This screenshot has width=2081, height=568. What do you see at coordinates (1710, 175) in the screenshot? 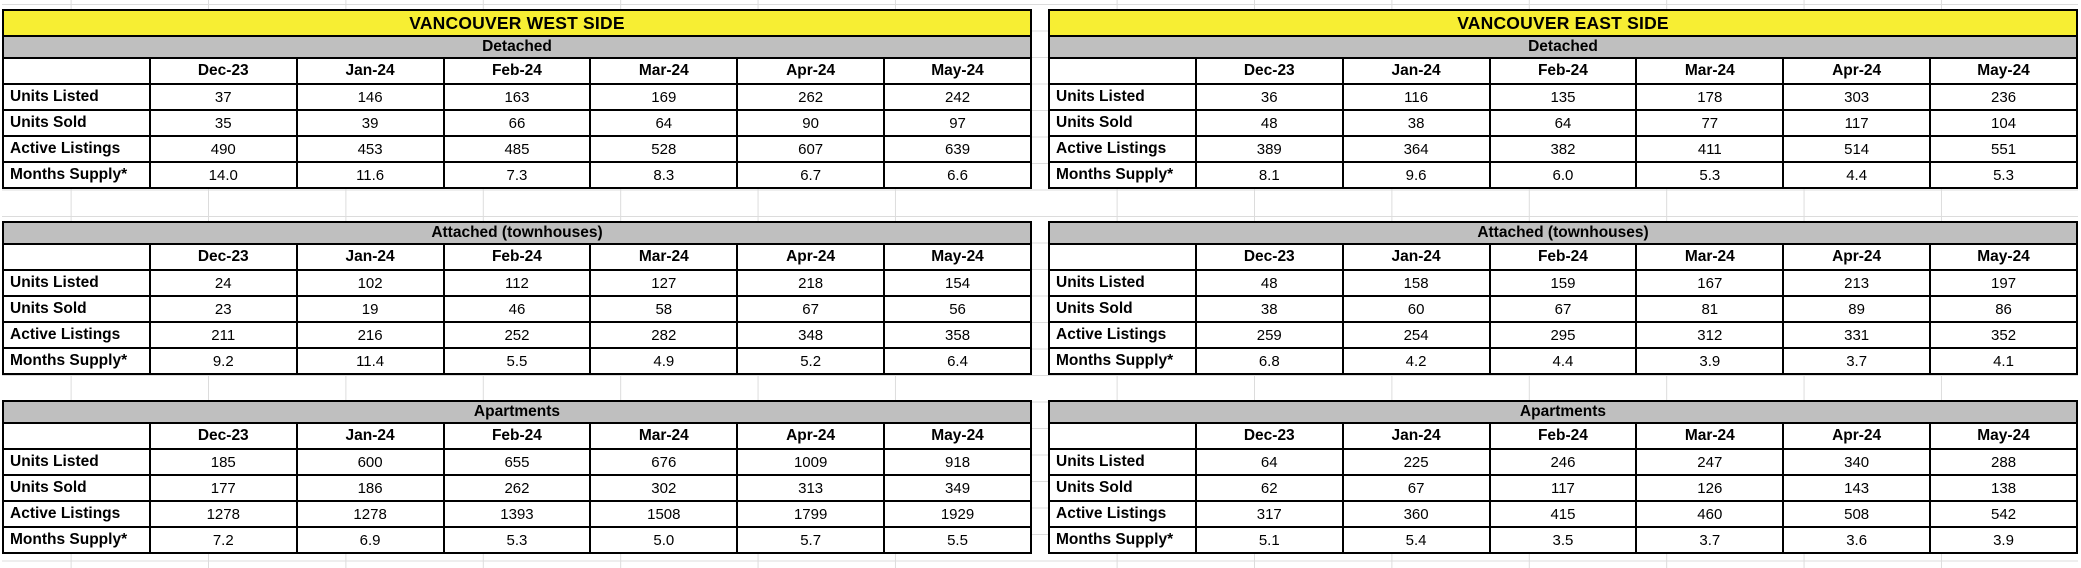
I see `value-cell: 5.3` at bounding box center [1710, 175].